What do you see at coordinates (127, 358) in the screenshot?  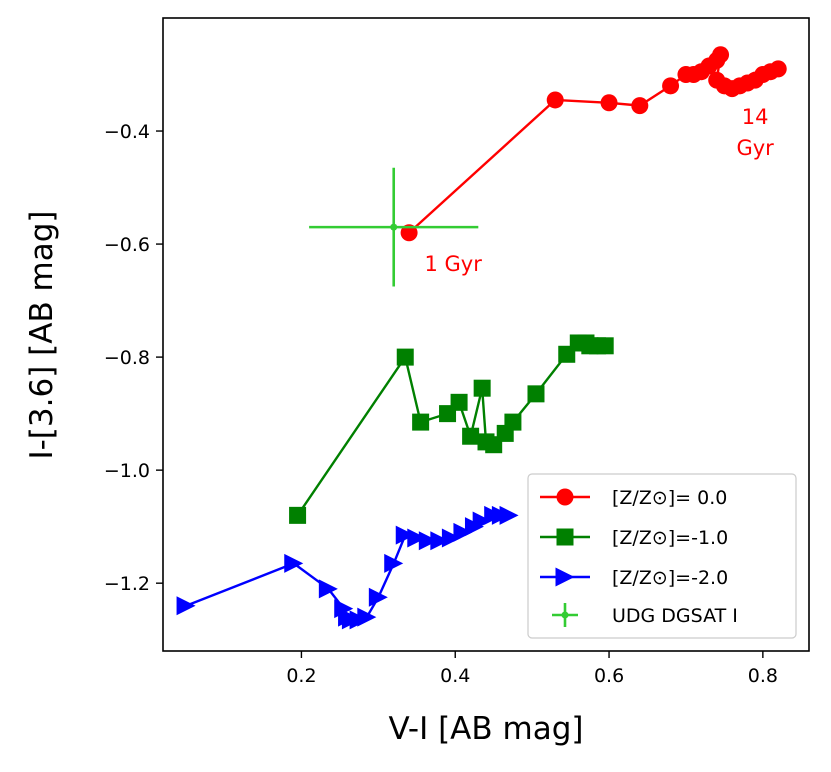 I see `y-tick-label: −0.8` at bounding box center [127, 358].